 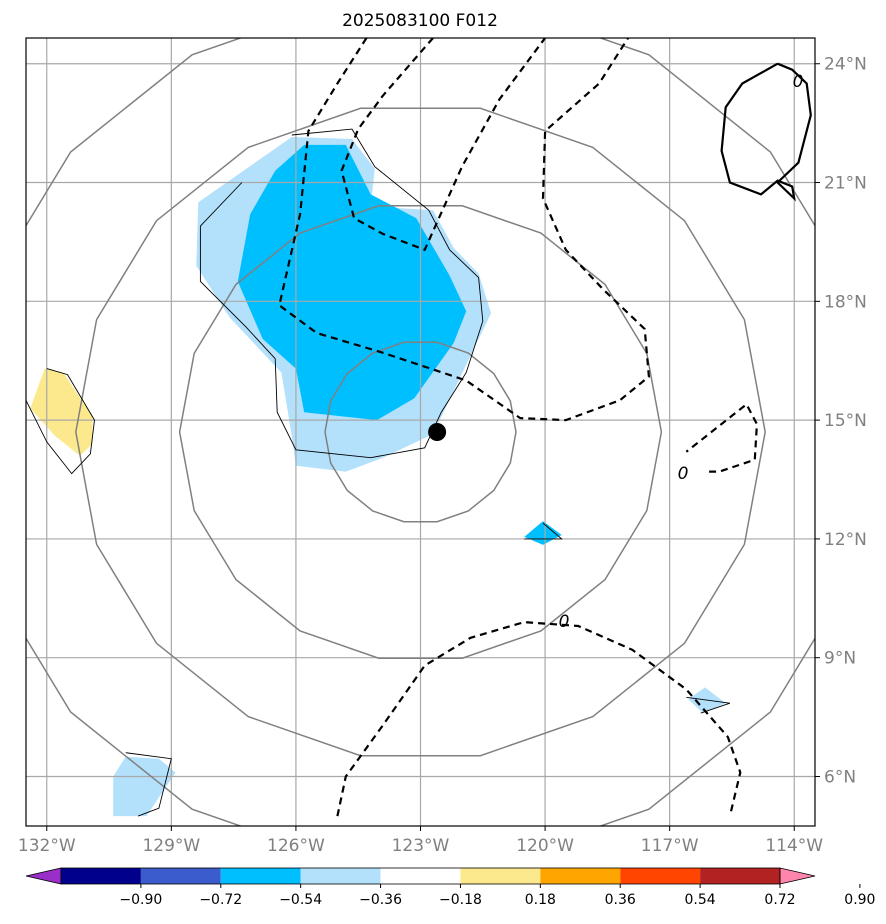 What do you see at coordinates (840, 659) in the screenshot?
I see `y-tick-label-1: 9°N` at bounding box center [840, 659].